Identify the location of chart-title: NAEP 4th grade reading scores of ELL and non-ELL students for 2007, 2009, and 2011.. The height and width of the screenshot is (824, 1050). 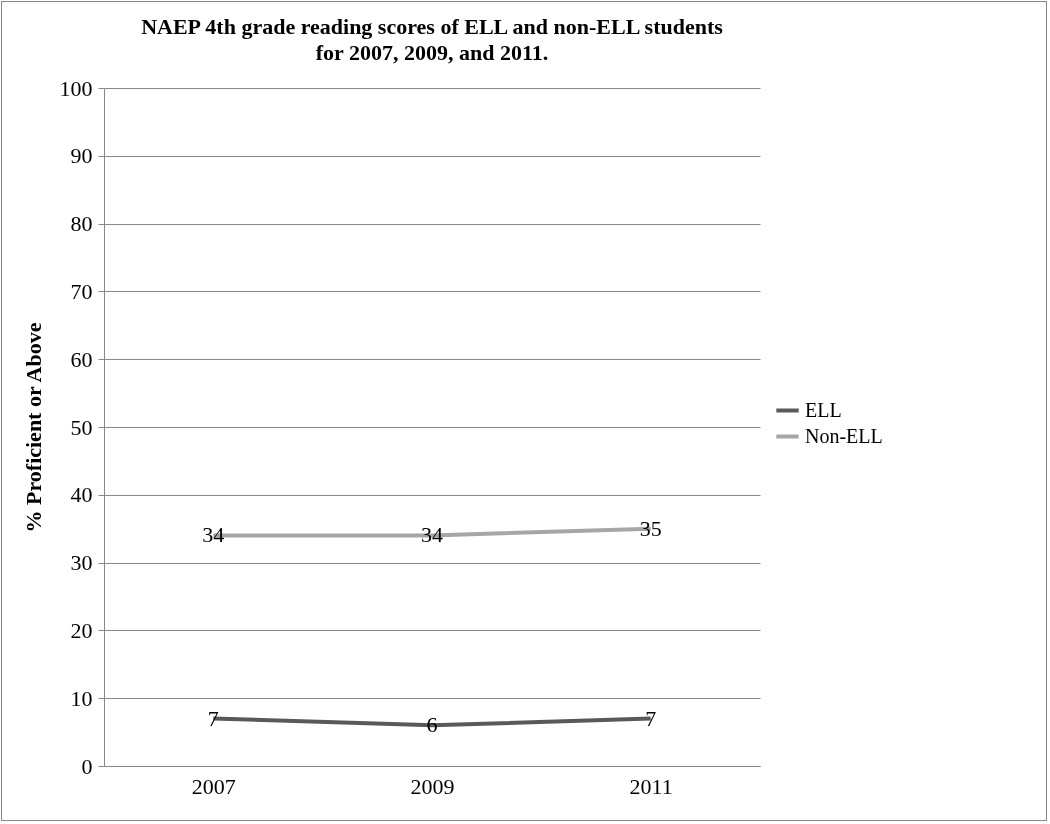
(432, 39).